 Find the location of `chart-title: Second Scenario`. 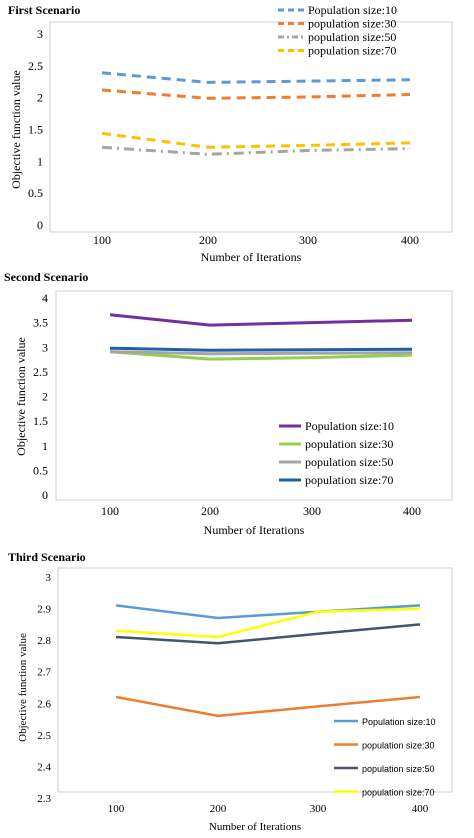

chart-title: Second Scenario is located at coordinates (46, 277).